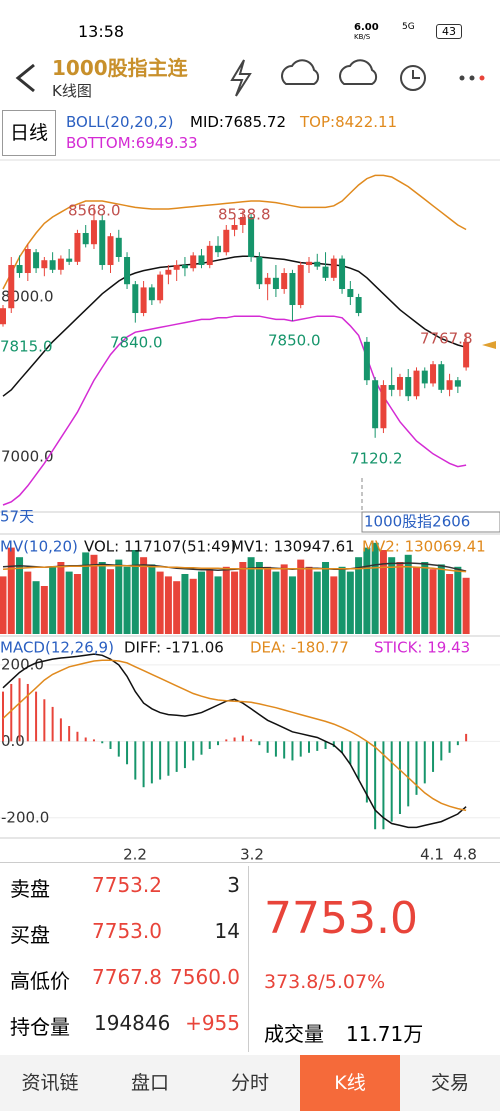 Image resolution: width=500 pixels, height=1111 pixels. What do you see at coordinates (417, 522) in the screenshot?
I see `annotation: 1000股指2606` at bounding box center [417, 522].